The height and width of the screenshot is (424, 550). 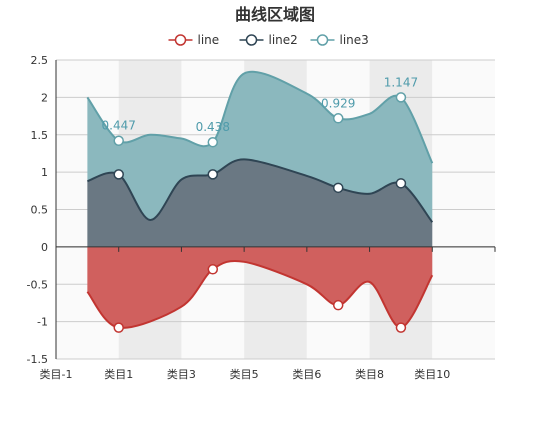 What do you see at coordinates (401, 82) in the screenshot?
I see `data-label: 1.147` at bounding box center [401, 82].